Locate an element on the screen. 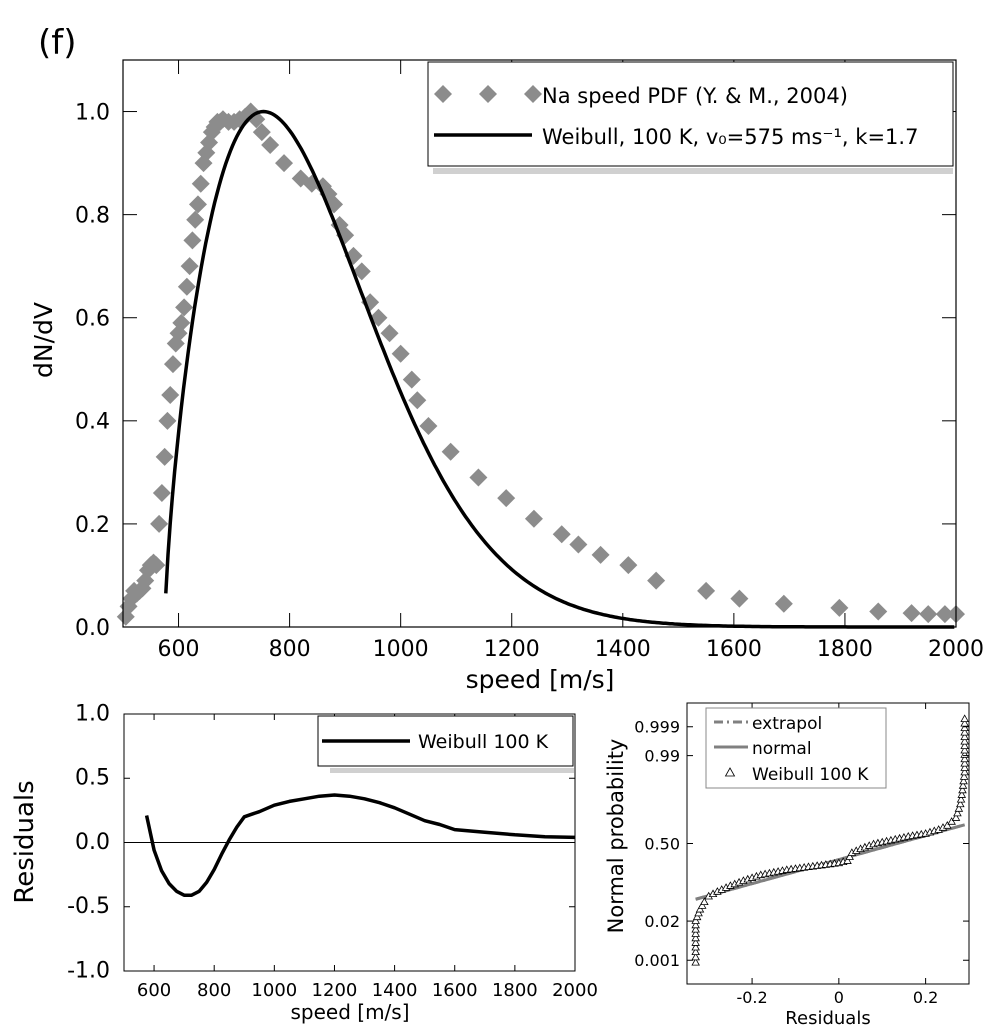  np-legend-label-normal: normal is located at coordinates (782, 749).